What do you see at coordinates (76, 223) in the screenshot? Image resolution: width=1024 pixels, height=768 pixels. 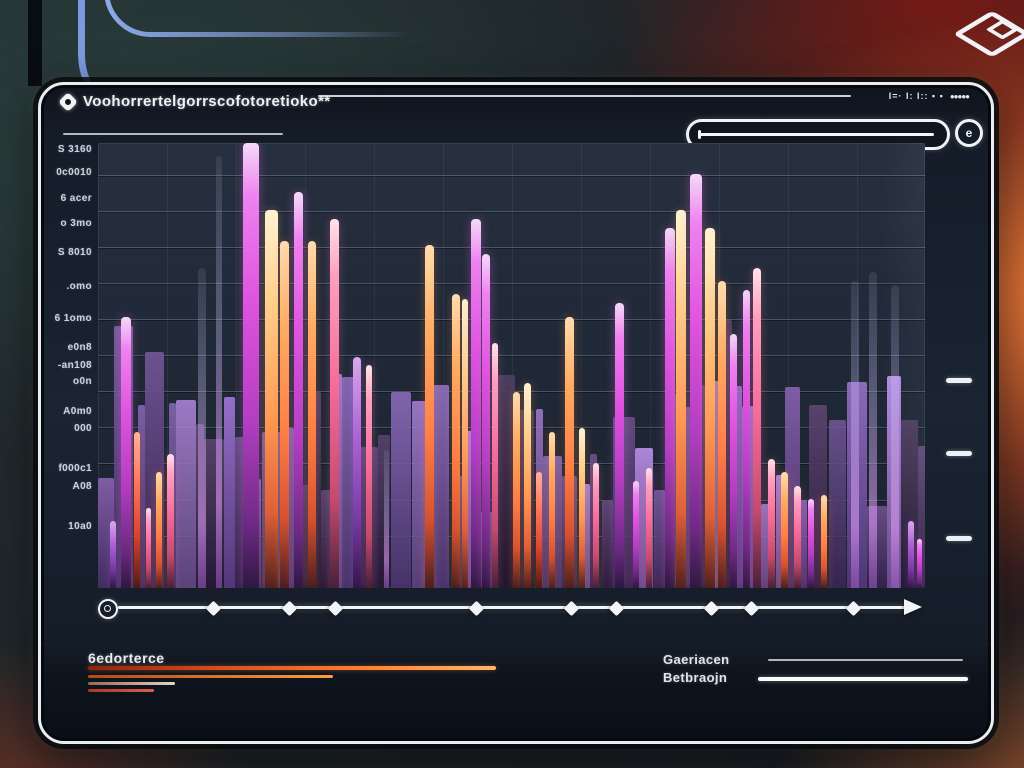 I see `y-axis-tick-label: o 3mo` at bounding box center [76, 223].